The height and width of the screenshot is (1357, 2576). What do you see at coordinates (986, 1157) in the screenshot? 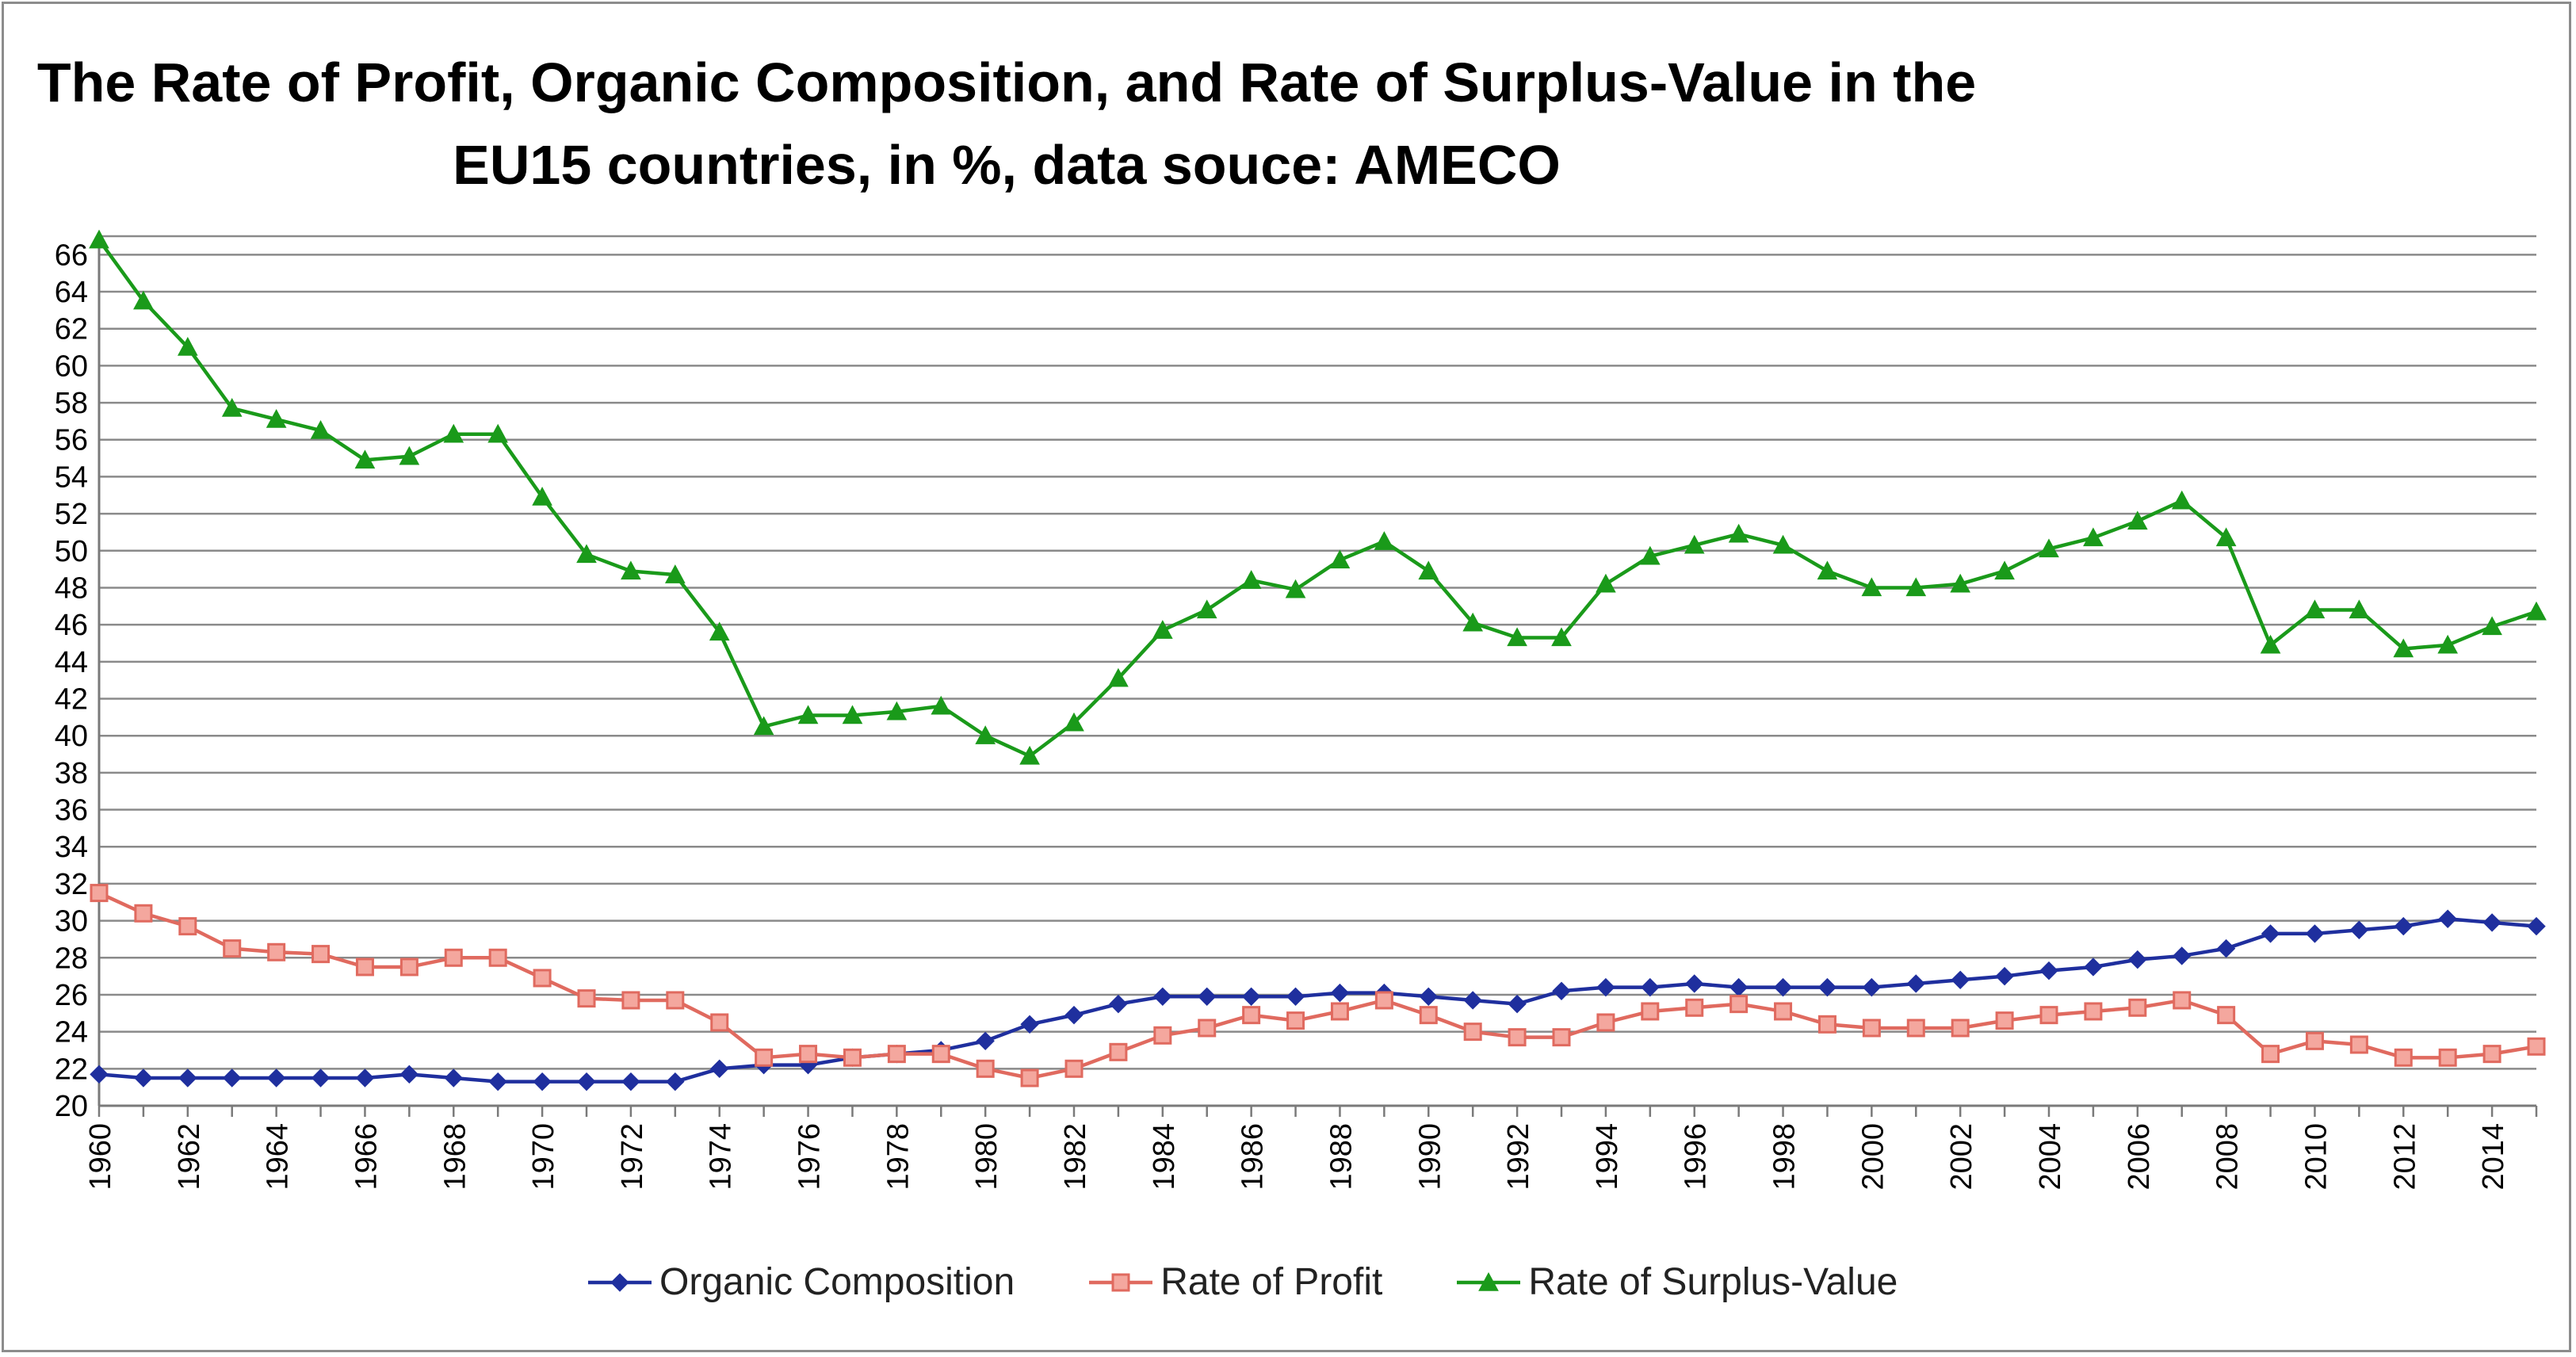
I see `x-tick-label: 1980` at bounding box center [986, 1157].